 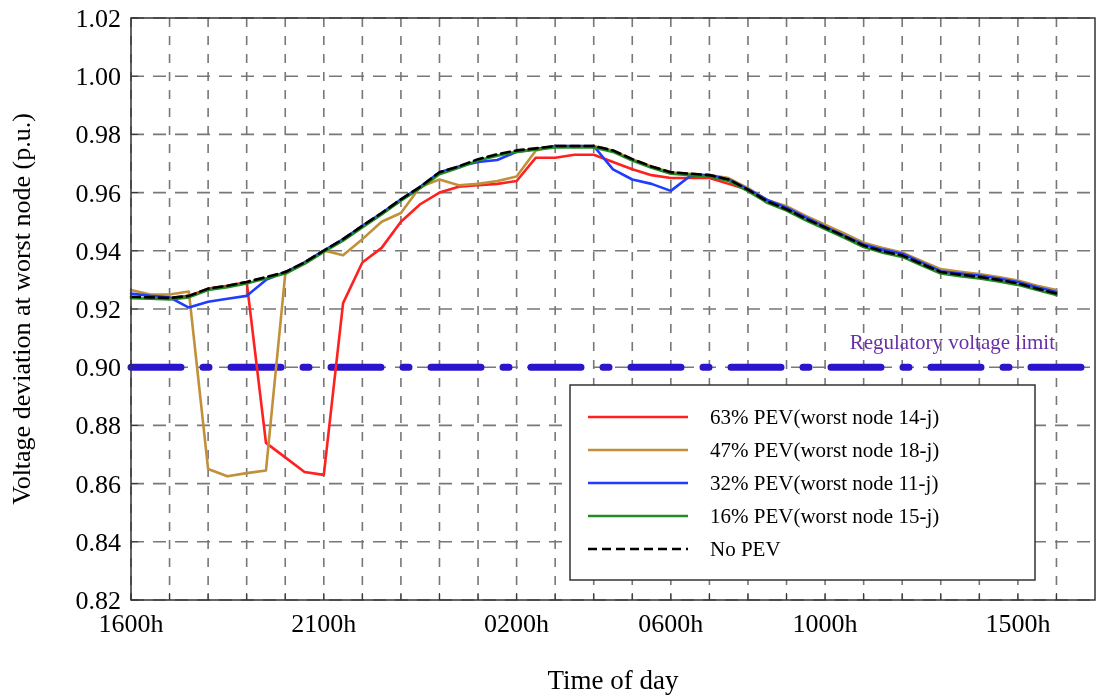 What do you see at coordinates (825, 516) in the screenshot?
I see `legend-label: 16% PEV(worst node 15-j)` at bounding box center [825, 516].